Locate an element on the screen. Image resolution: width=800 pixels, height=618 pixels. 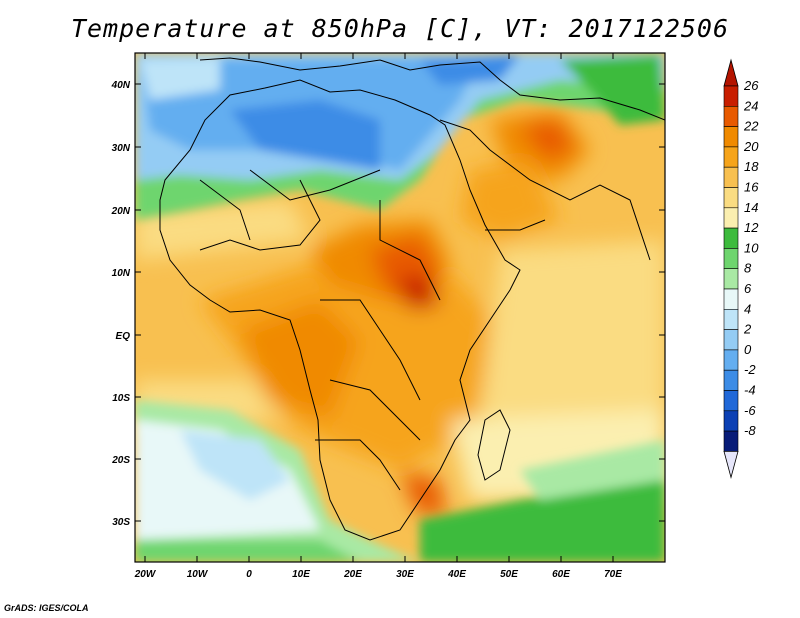
lat-label: 10S is located at coordinates (121, 398).